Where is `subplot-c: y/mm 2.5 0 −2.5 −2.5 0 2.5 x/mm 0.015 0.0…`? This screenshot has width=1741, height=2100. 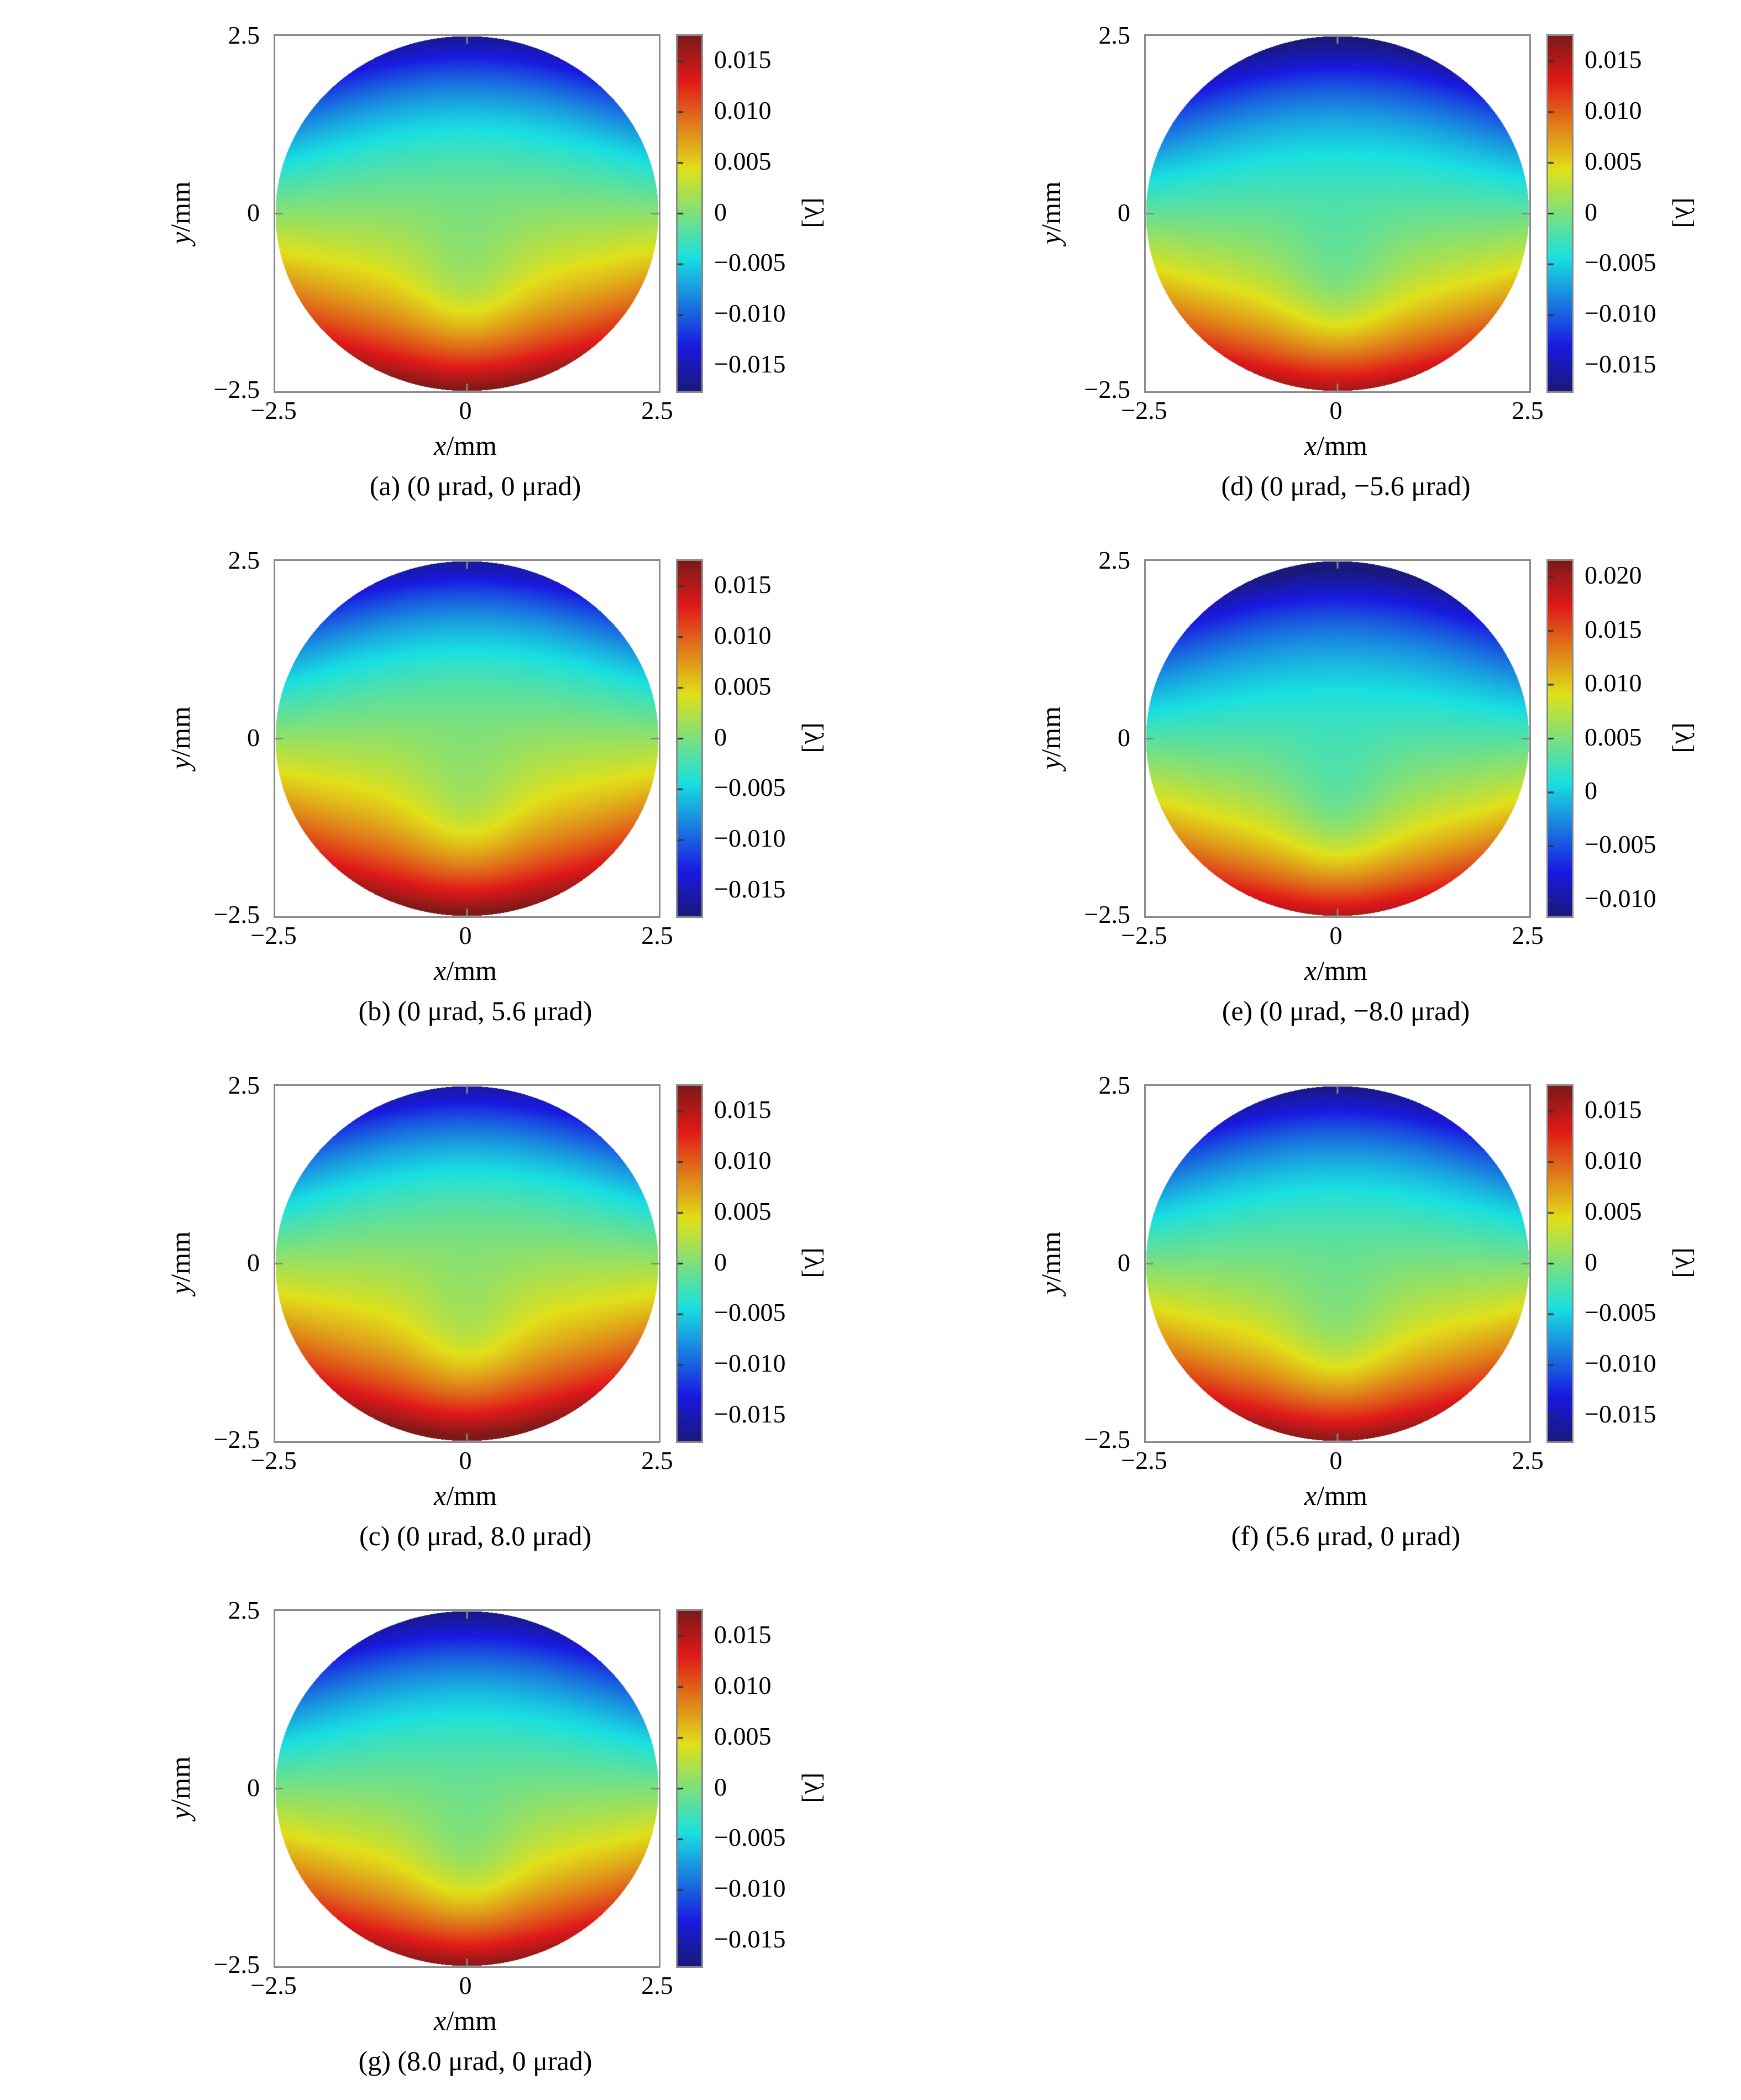 subplot-c: y/mm 2.5 0 −2.5 −2.5 0 2.5 x/mm 0.015 0.0… is located at coordinates (435, 1313).